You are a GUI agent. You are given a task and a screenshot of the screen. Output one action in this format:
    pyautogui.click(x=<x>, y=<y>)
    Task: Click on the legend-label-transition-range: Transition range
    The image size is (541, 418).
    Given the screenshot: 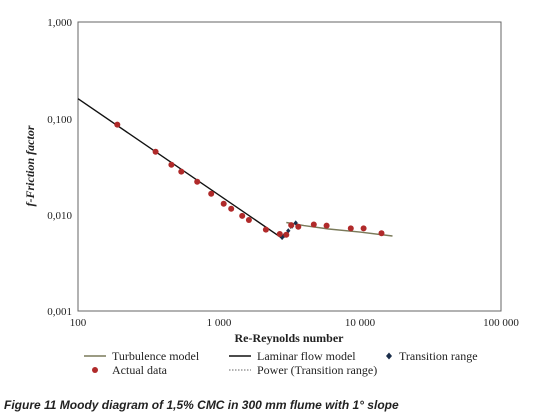 What is the action you would take?
    pyautogui.click(x=438, y=356)
    